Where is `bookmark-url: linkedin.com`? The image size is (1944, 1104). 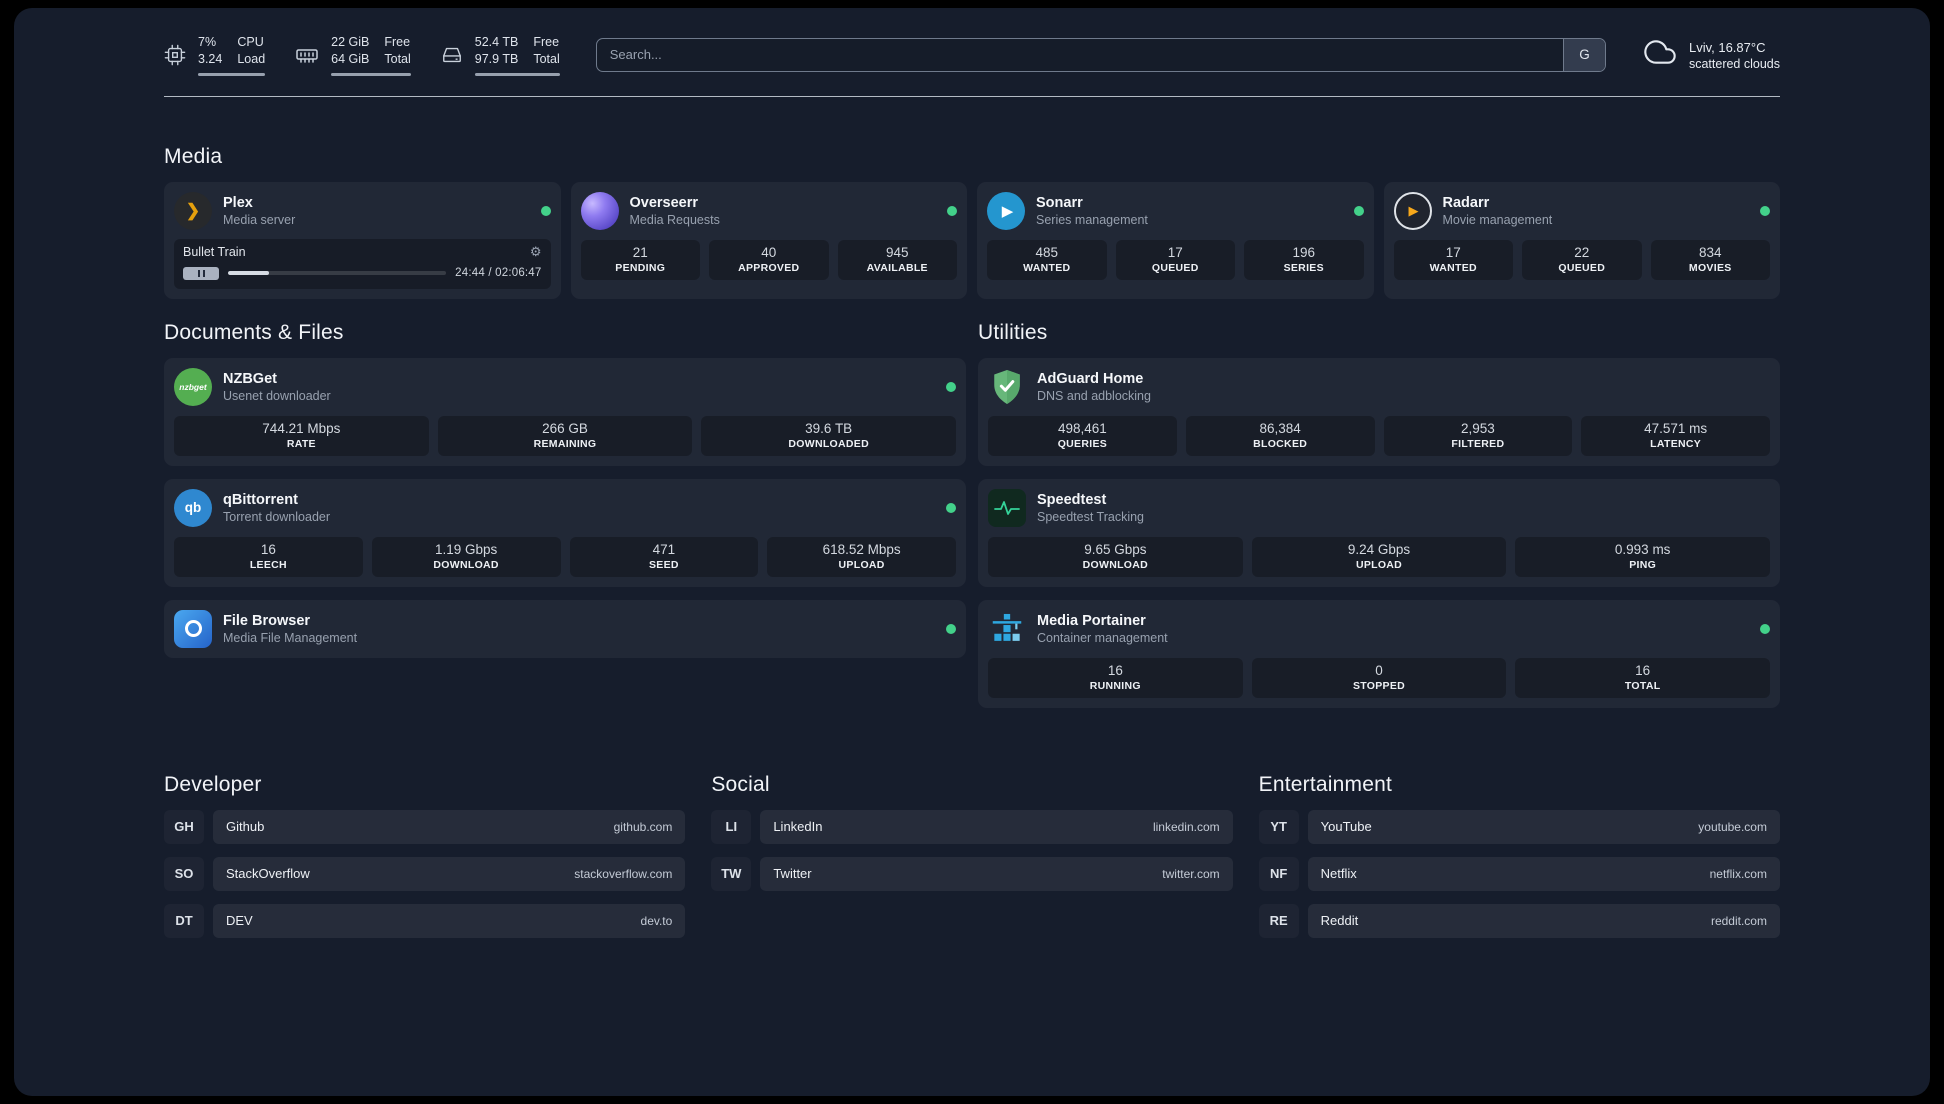
bookmark-url: linkedin.com is located at coordinates (1186, 826).